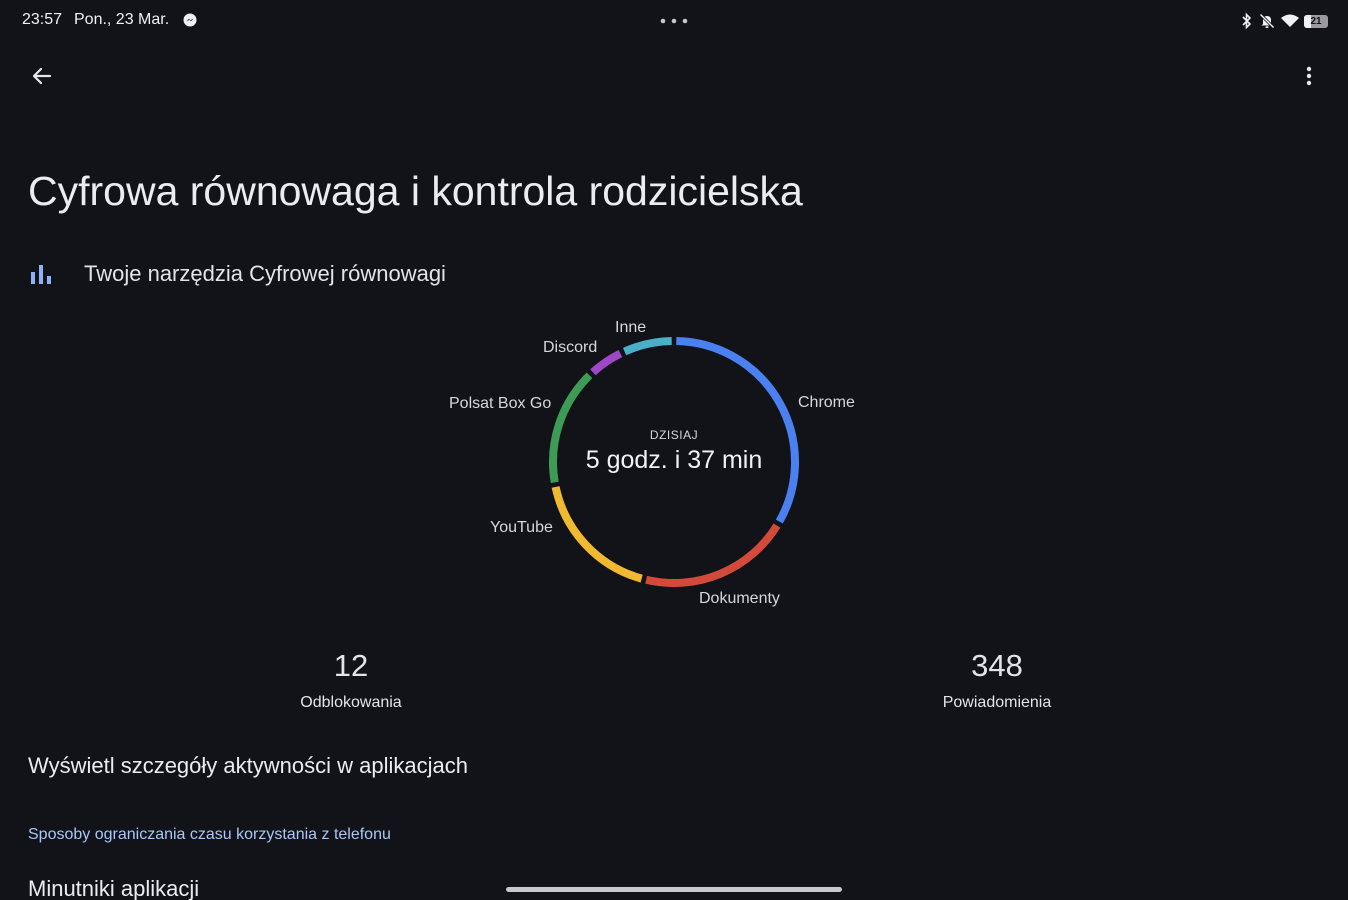 Image resolution: width=1348 pixels, height=900 pixels. Describe the element at coordinates (674, 889) in the screenshot. I see `navigation-handle` at that location.